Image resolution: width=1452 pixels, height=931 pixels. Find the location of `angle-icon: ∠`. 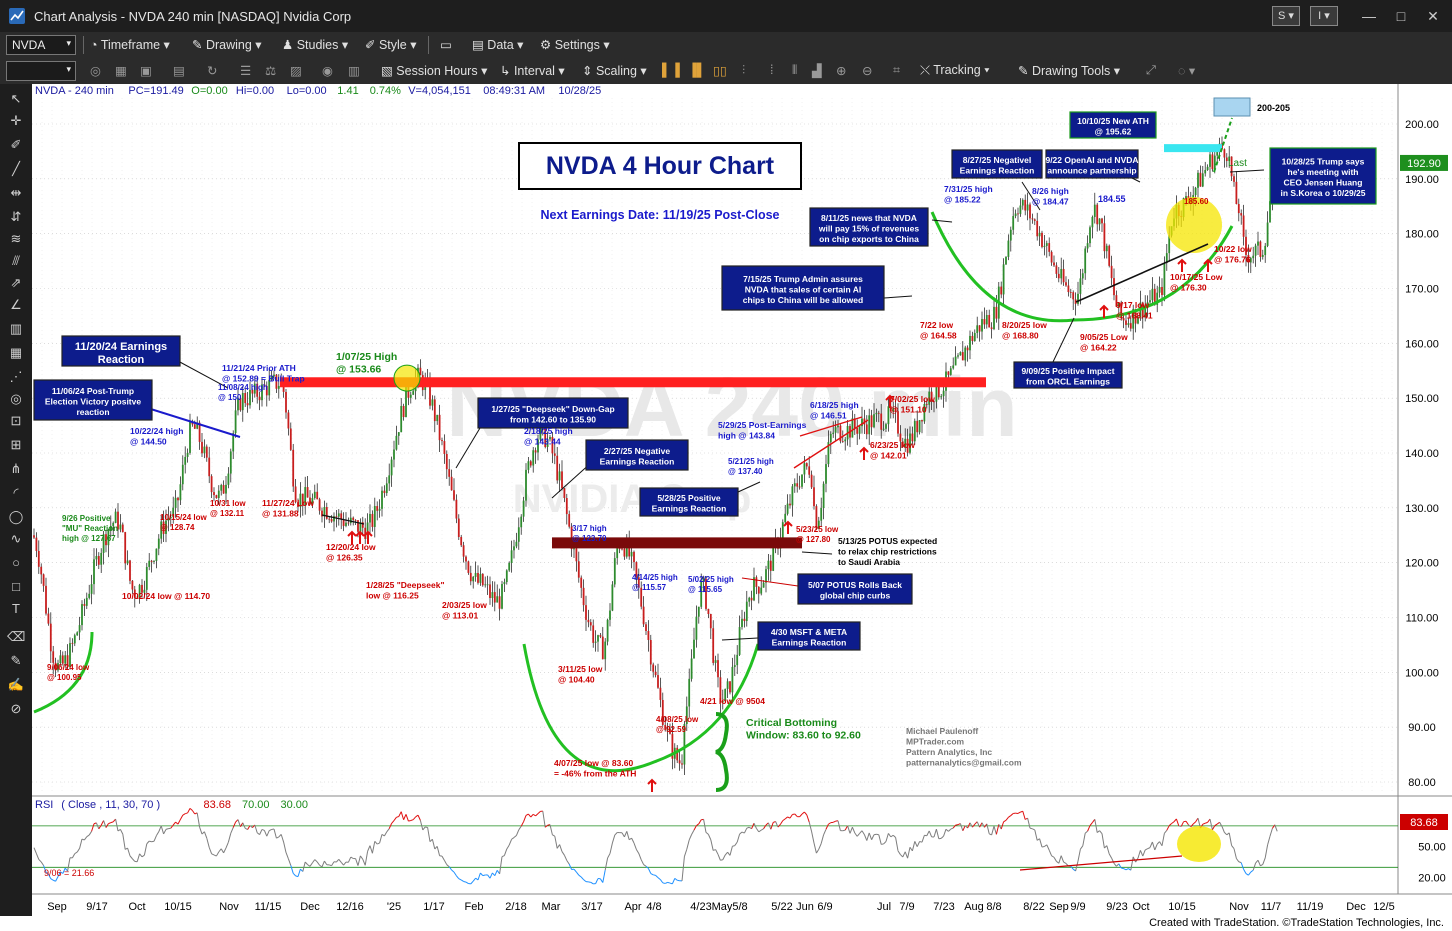

angle-icon: ∠ is located at coordinates (16, 304).